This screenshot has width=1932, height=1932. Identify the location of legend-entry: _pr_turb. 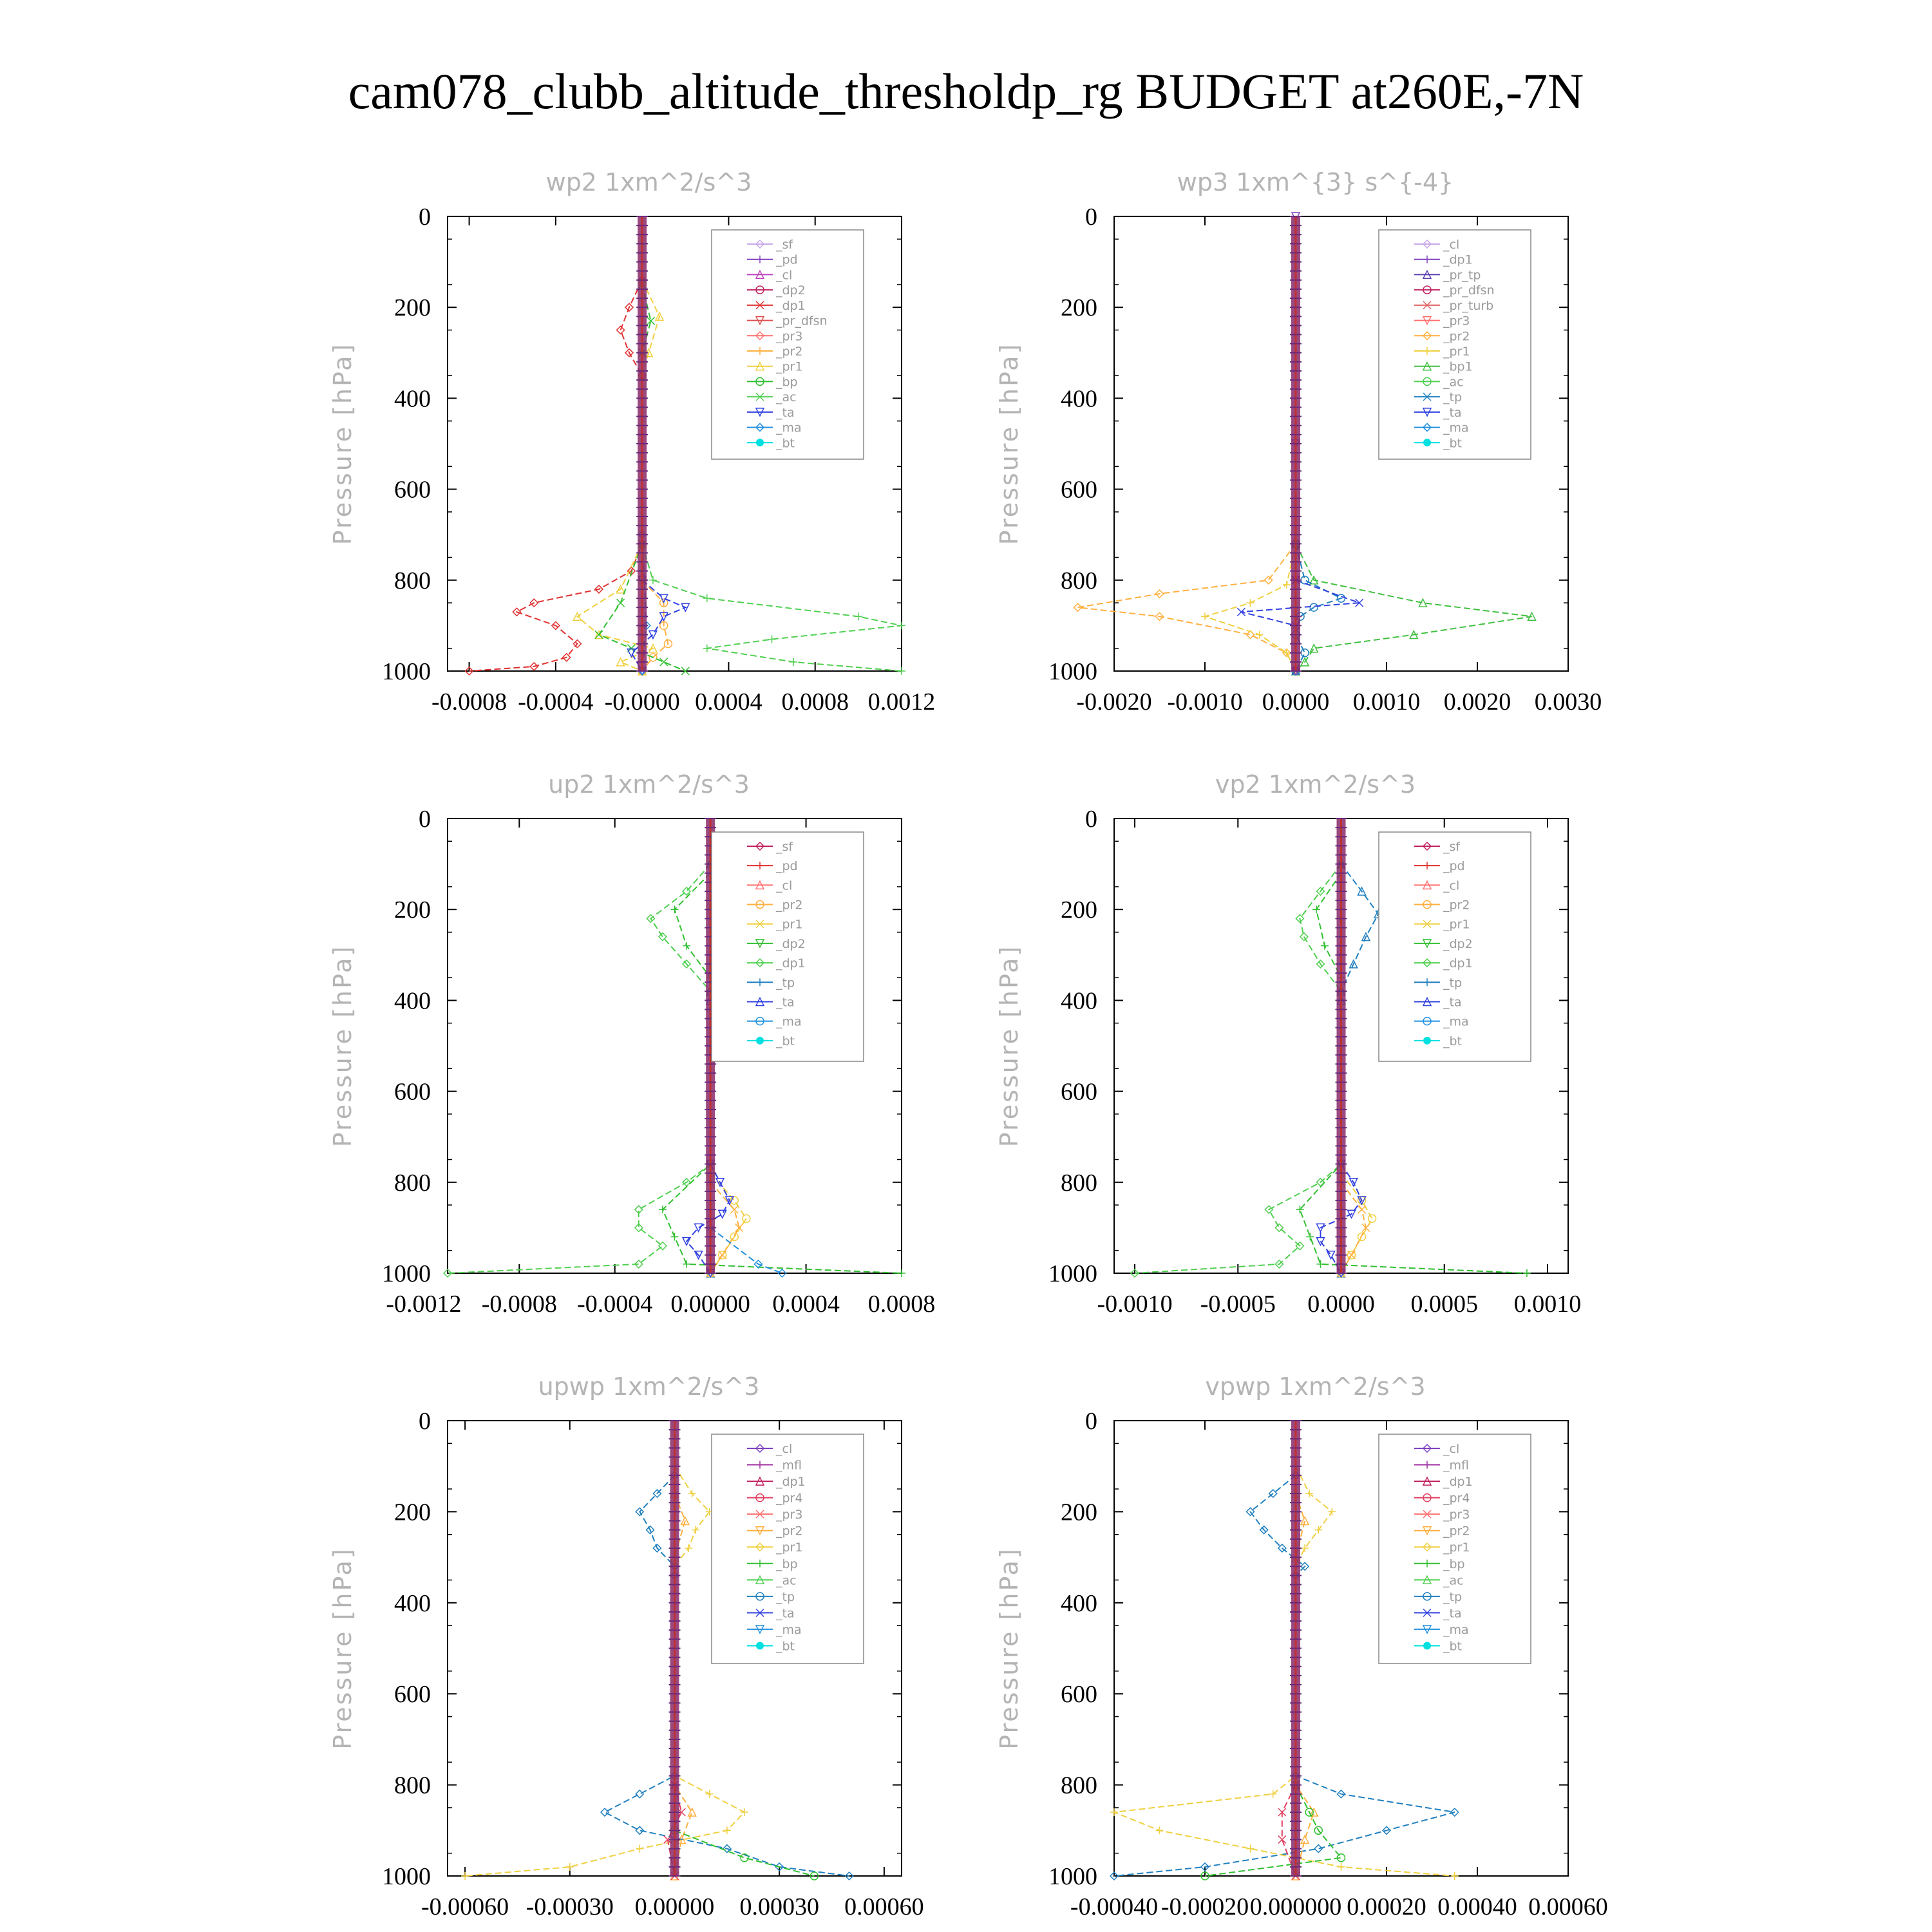
(1468, 306).